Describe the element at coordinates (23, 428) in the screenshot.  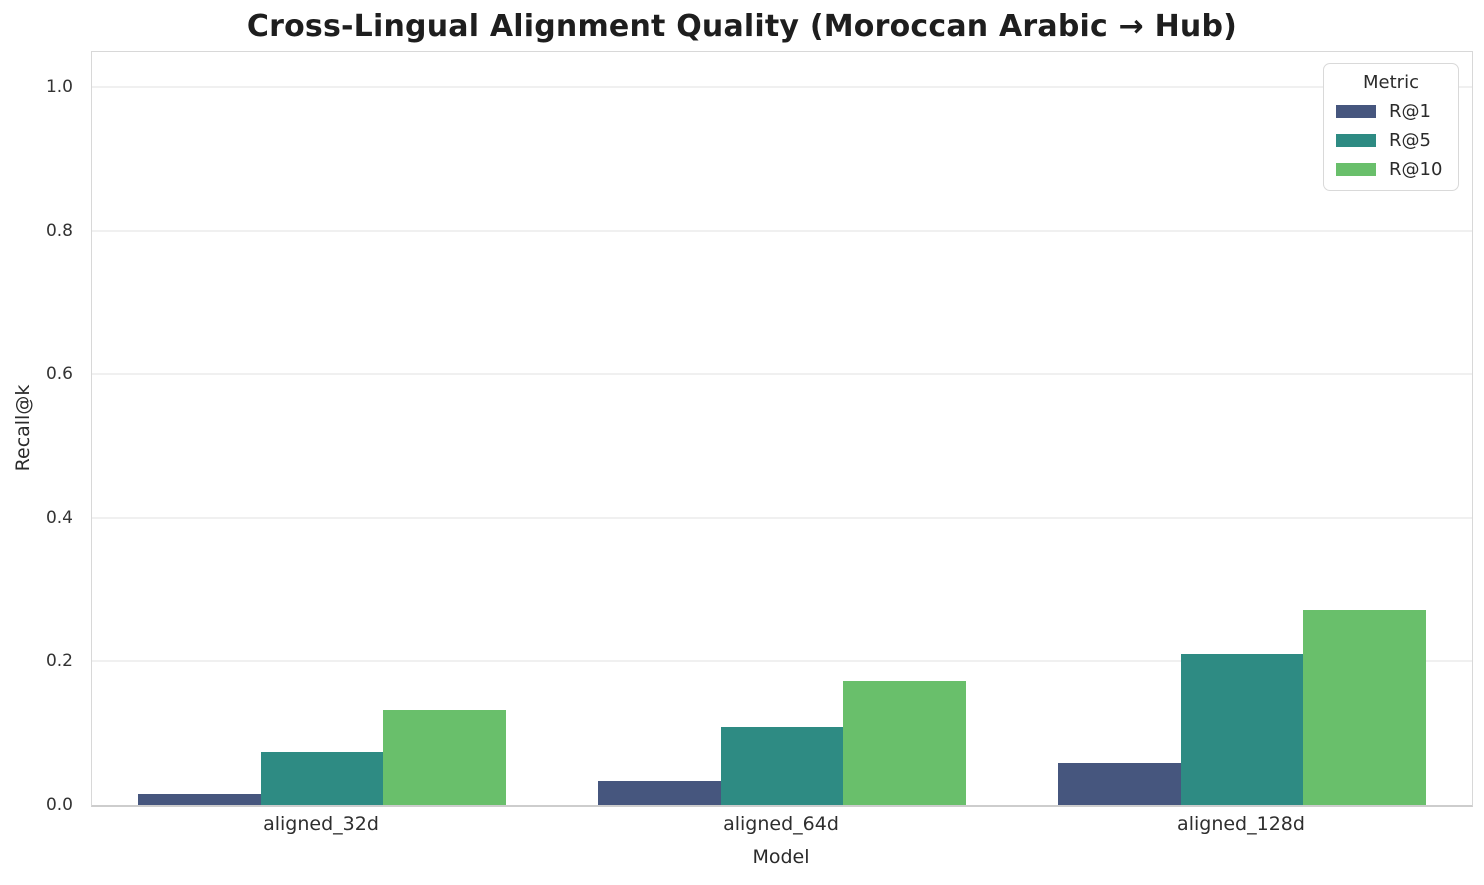
I see `y-axis-label: Recall@k` at that location.